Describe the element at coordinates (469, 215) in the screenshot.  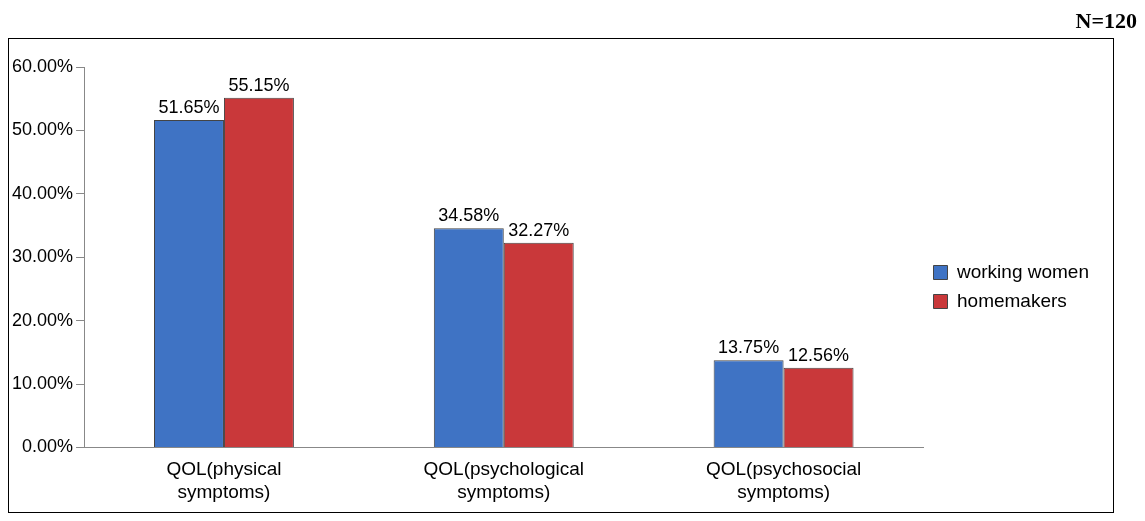
I see `data-label: 34.58%` at that location.